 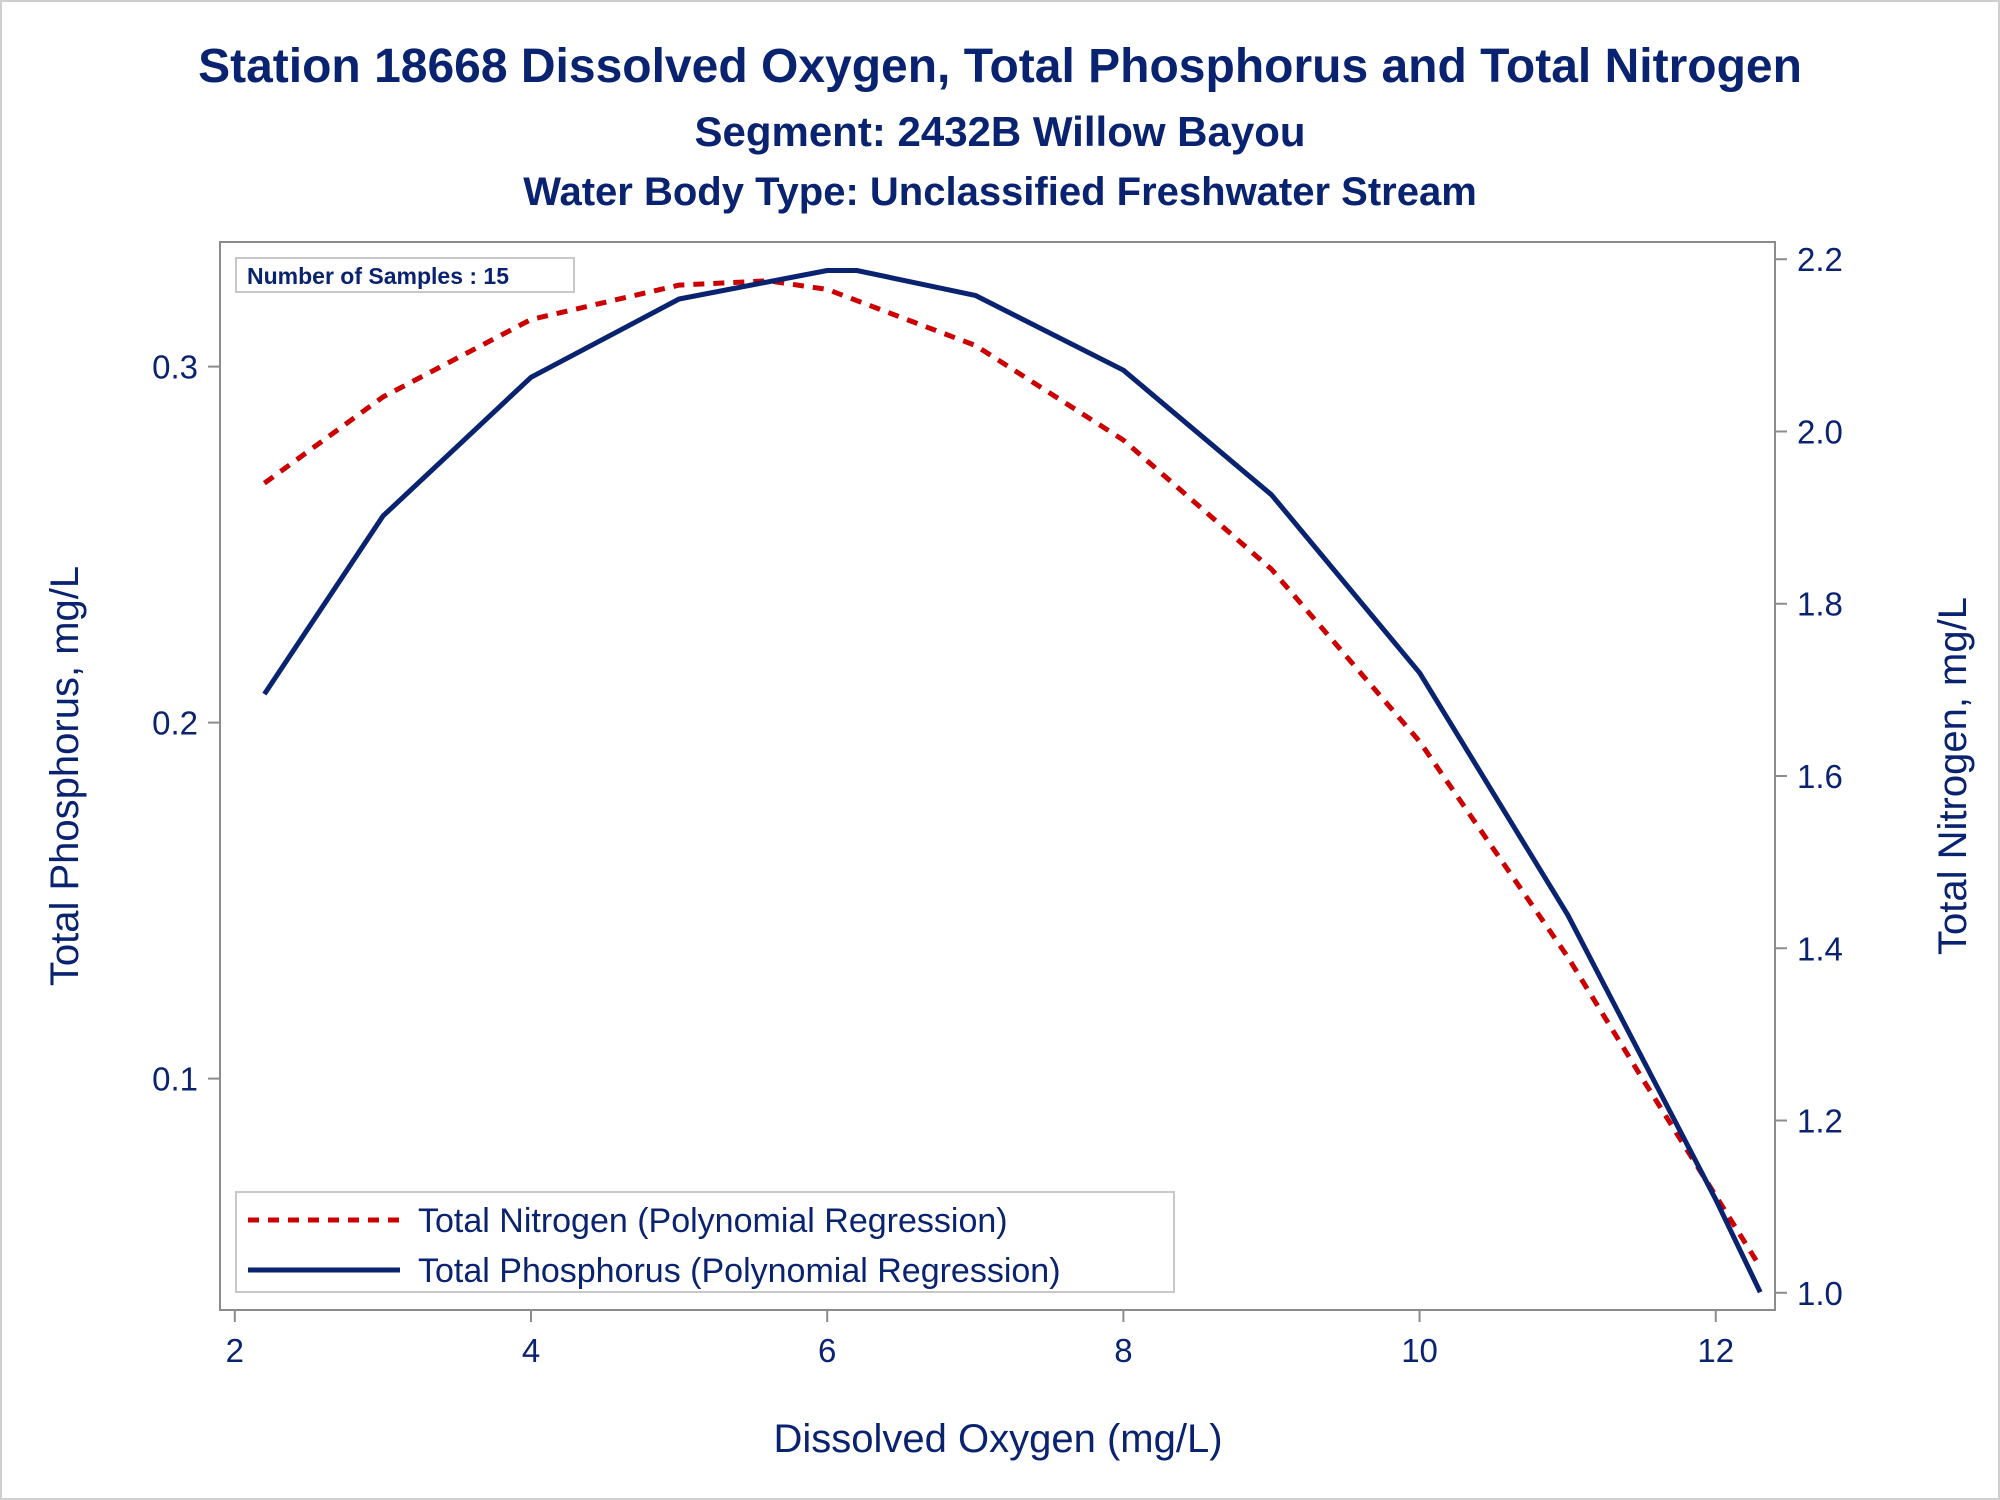 I want to click on x-tick-label: 2, so click(x=235, y=1350).